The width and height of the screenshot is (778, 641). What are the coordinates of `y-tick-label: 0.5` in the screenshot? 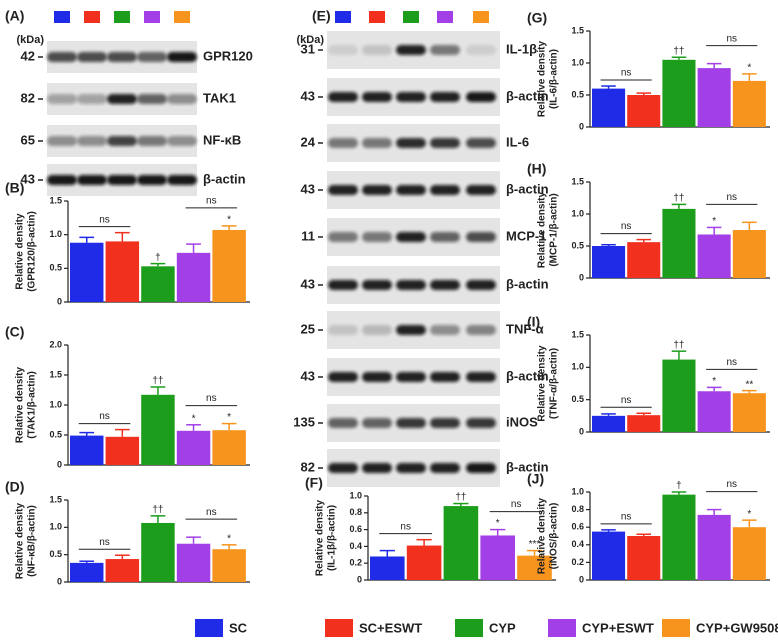 It's located at (55, 434).